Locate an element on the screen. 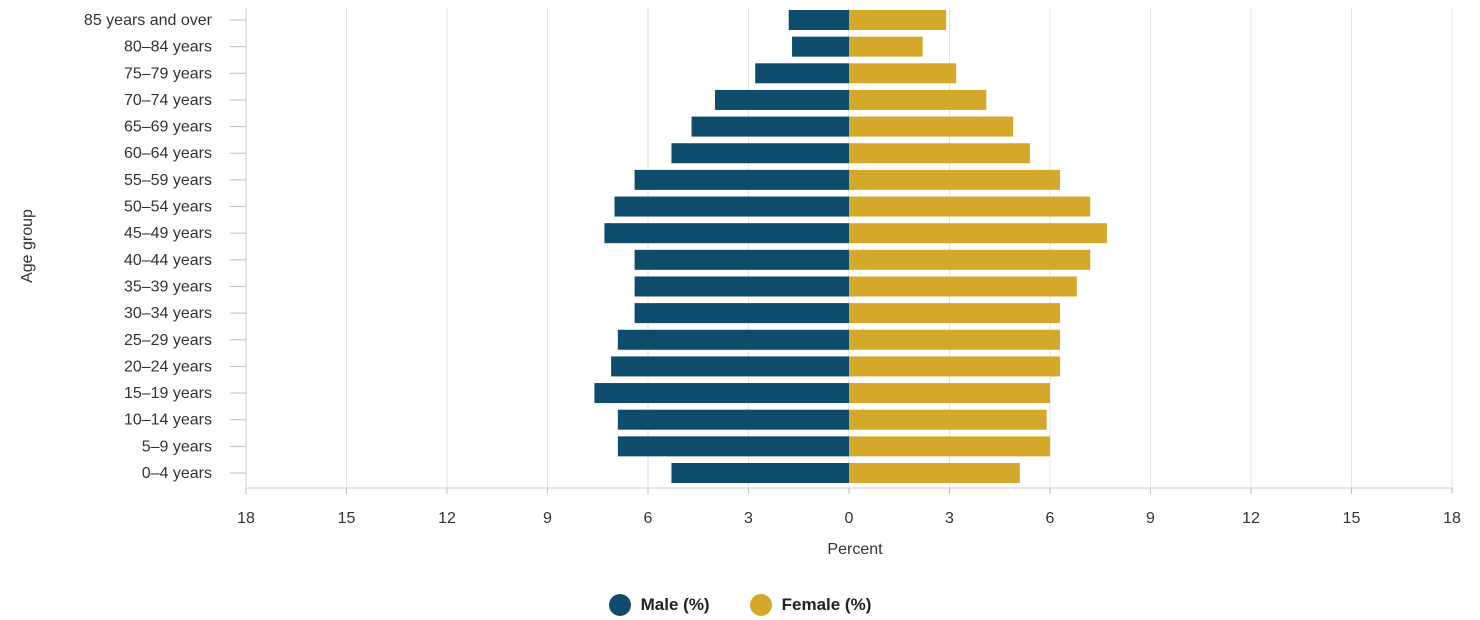 Image resolution: width=1480 pixels, height=620 pixels. legend-swatch-male is located at coordinates (619, 605).